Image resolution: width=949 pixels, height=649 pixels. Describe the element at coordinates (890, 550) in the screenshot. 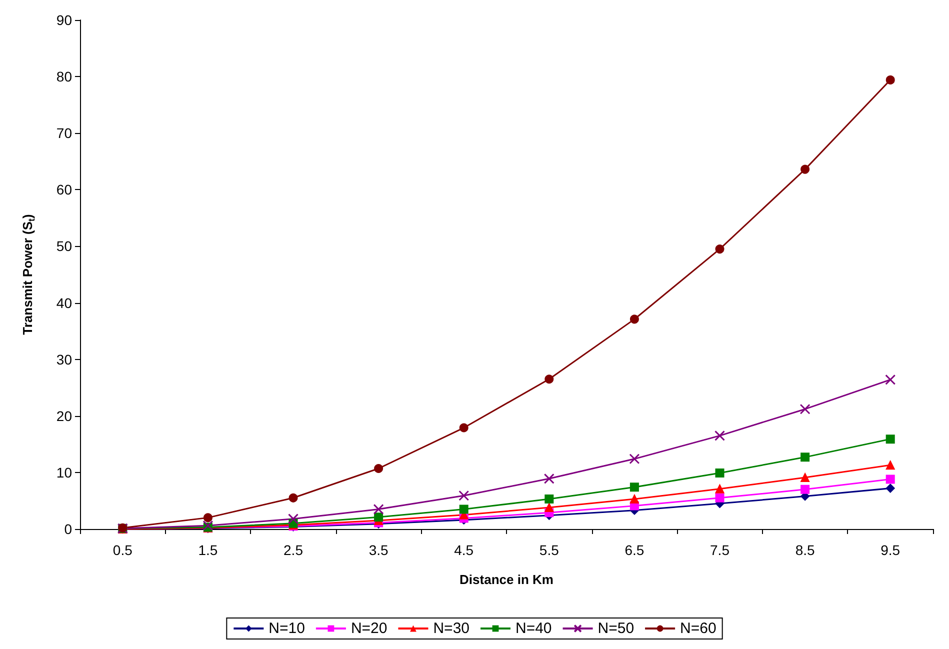

I see `x-tick-label: 9.5` at that location.